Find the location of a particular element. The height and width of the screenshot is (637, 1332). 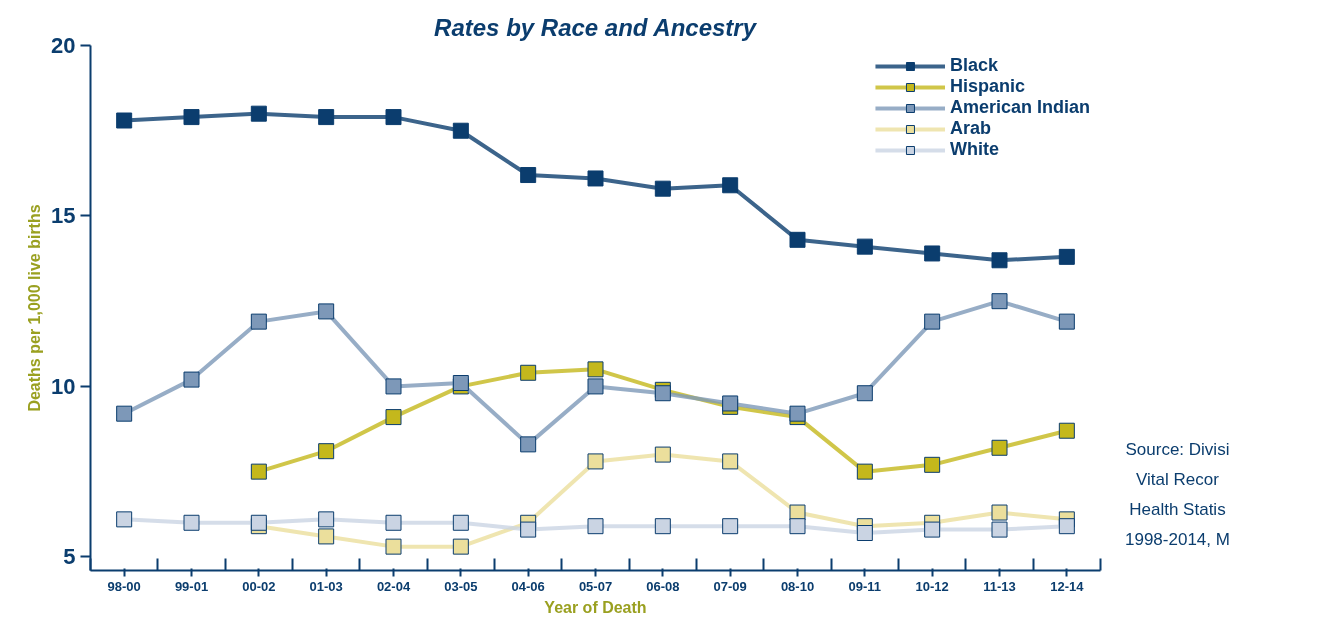

x-tick-label: 04-06 is located at coordinates (528, 586).